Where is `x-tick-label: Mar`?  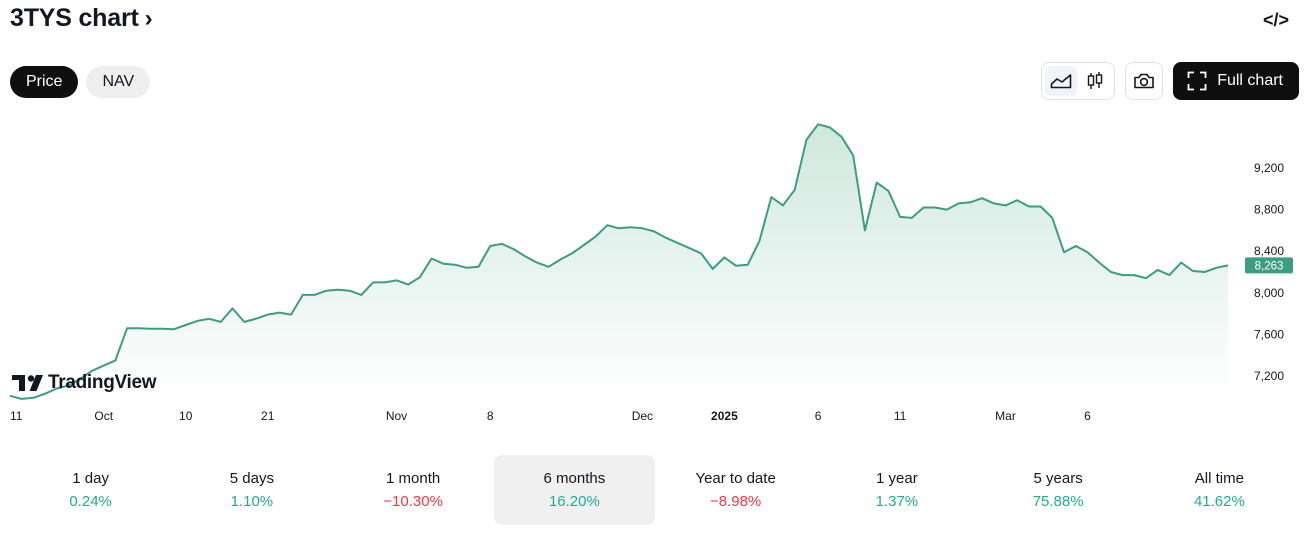
x-tick-label: Mar is located at coordinates (1005, 416).